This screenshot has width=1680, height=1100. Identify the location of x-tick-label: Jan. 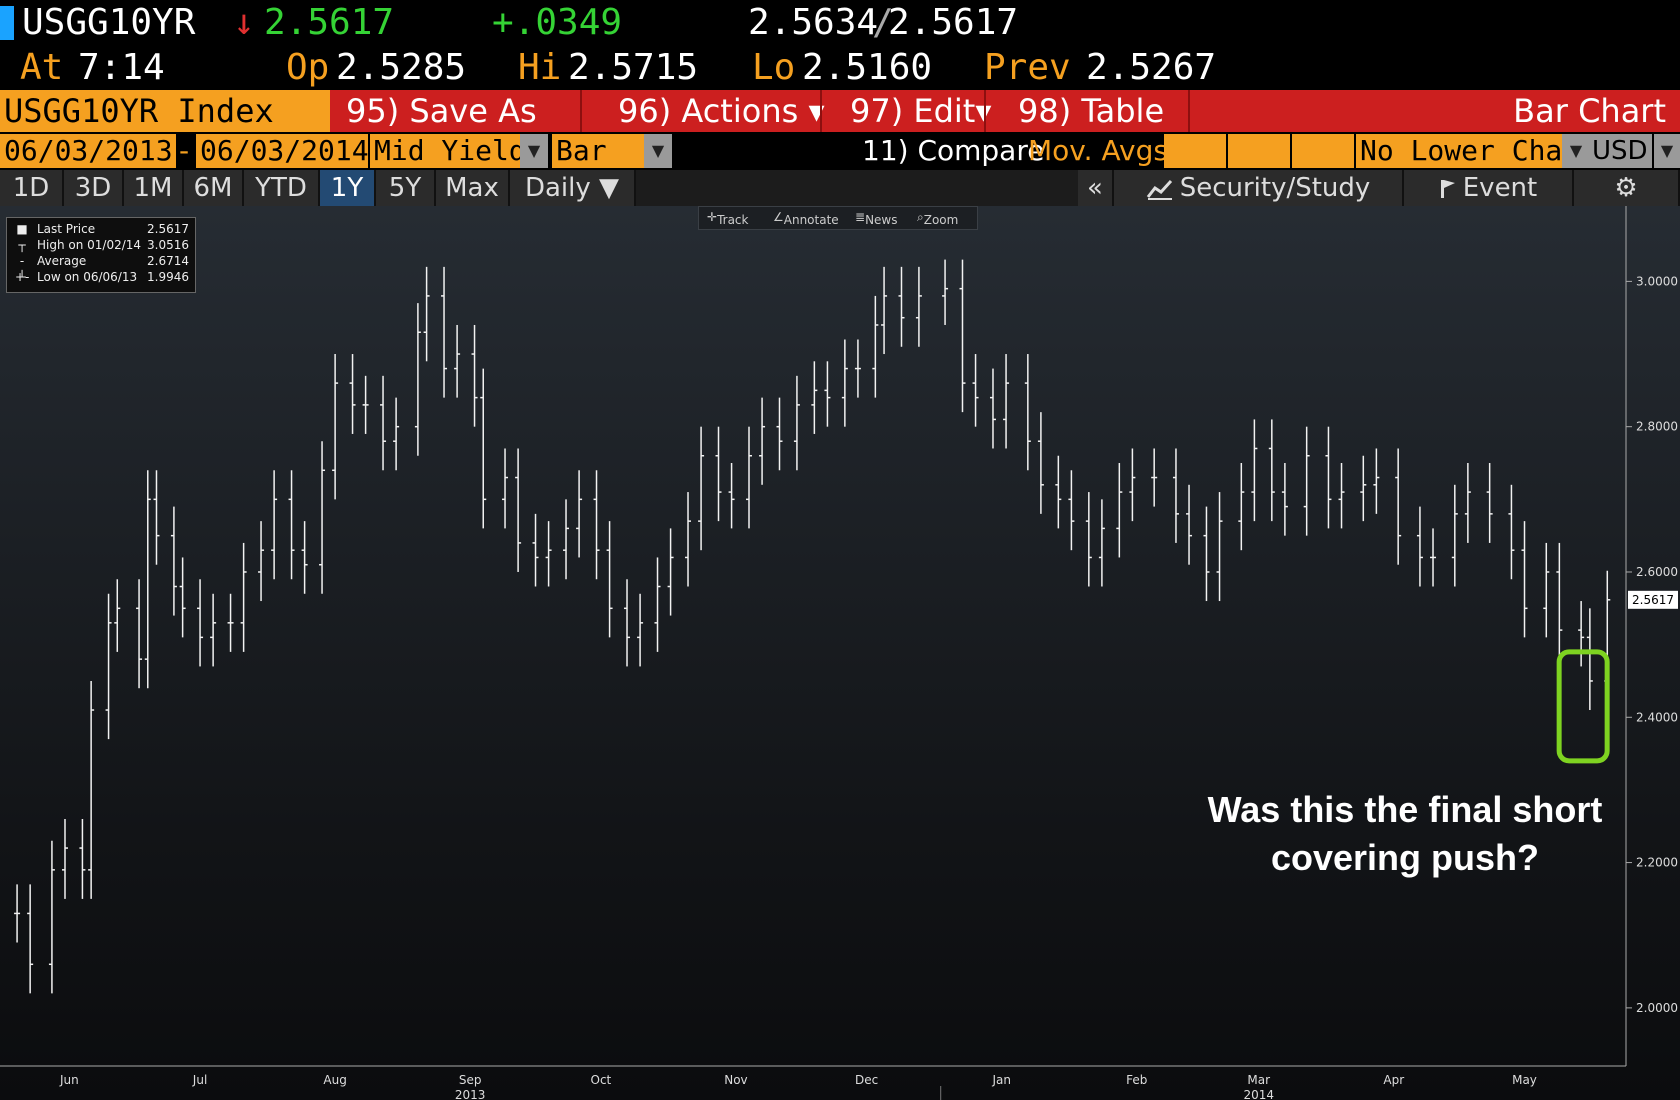
(1001, 1080).